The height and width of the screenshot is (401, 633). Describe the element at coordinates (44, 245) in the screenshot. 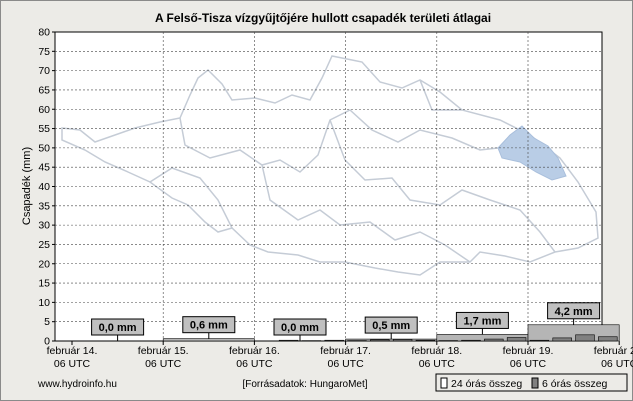

I see `y-tick-label: 25` at that location.